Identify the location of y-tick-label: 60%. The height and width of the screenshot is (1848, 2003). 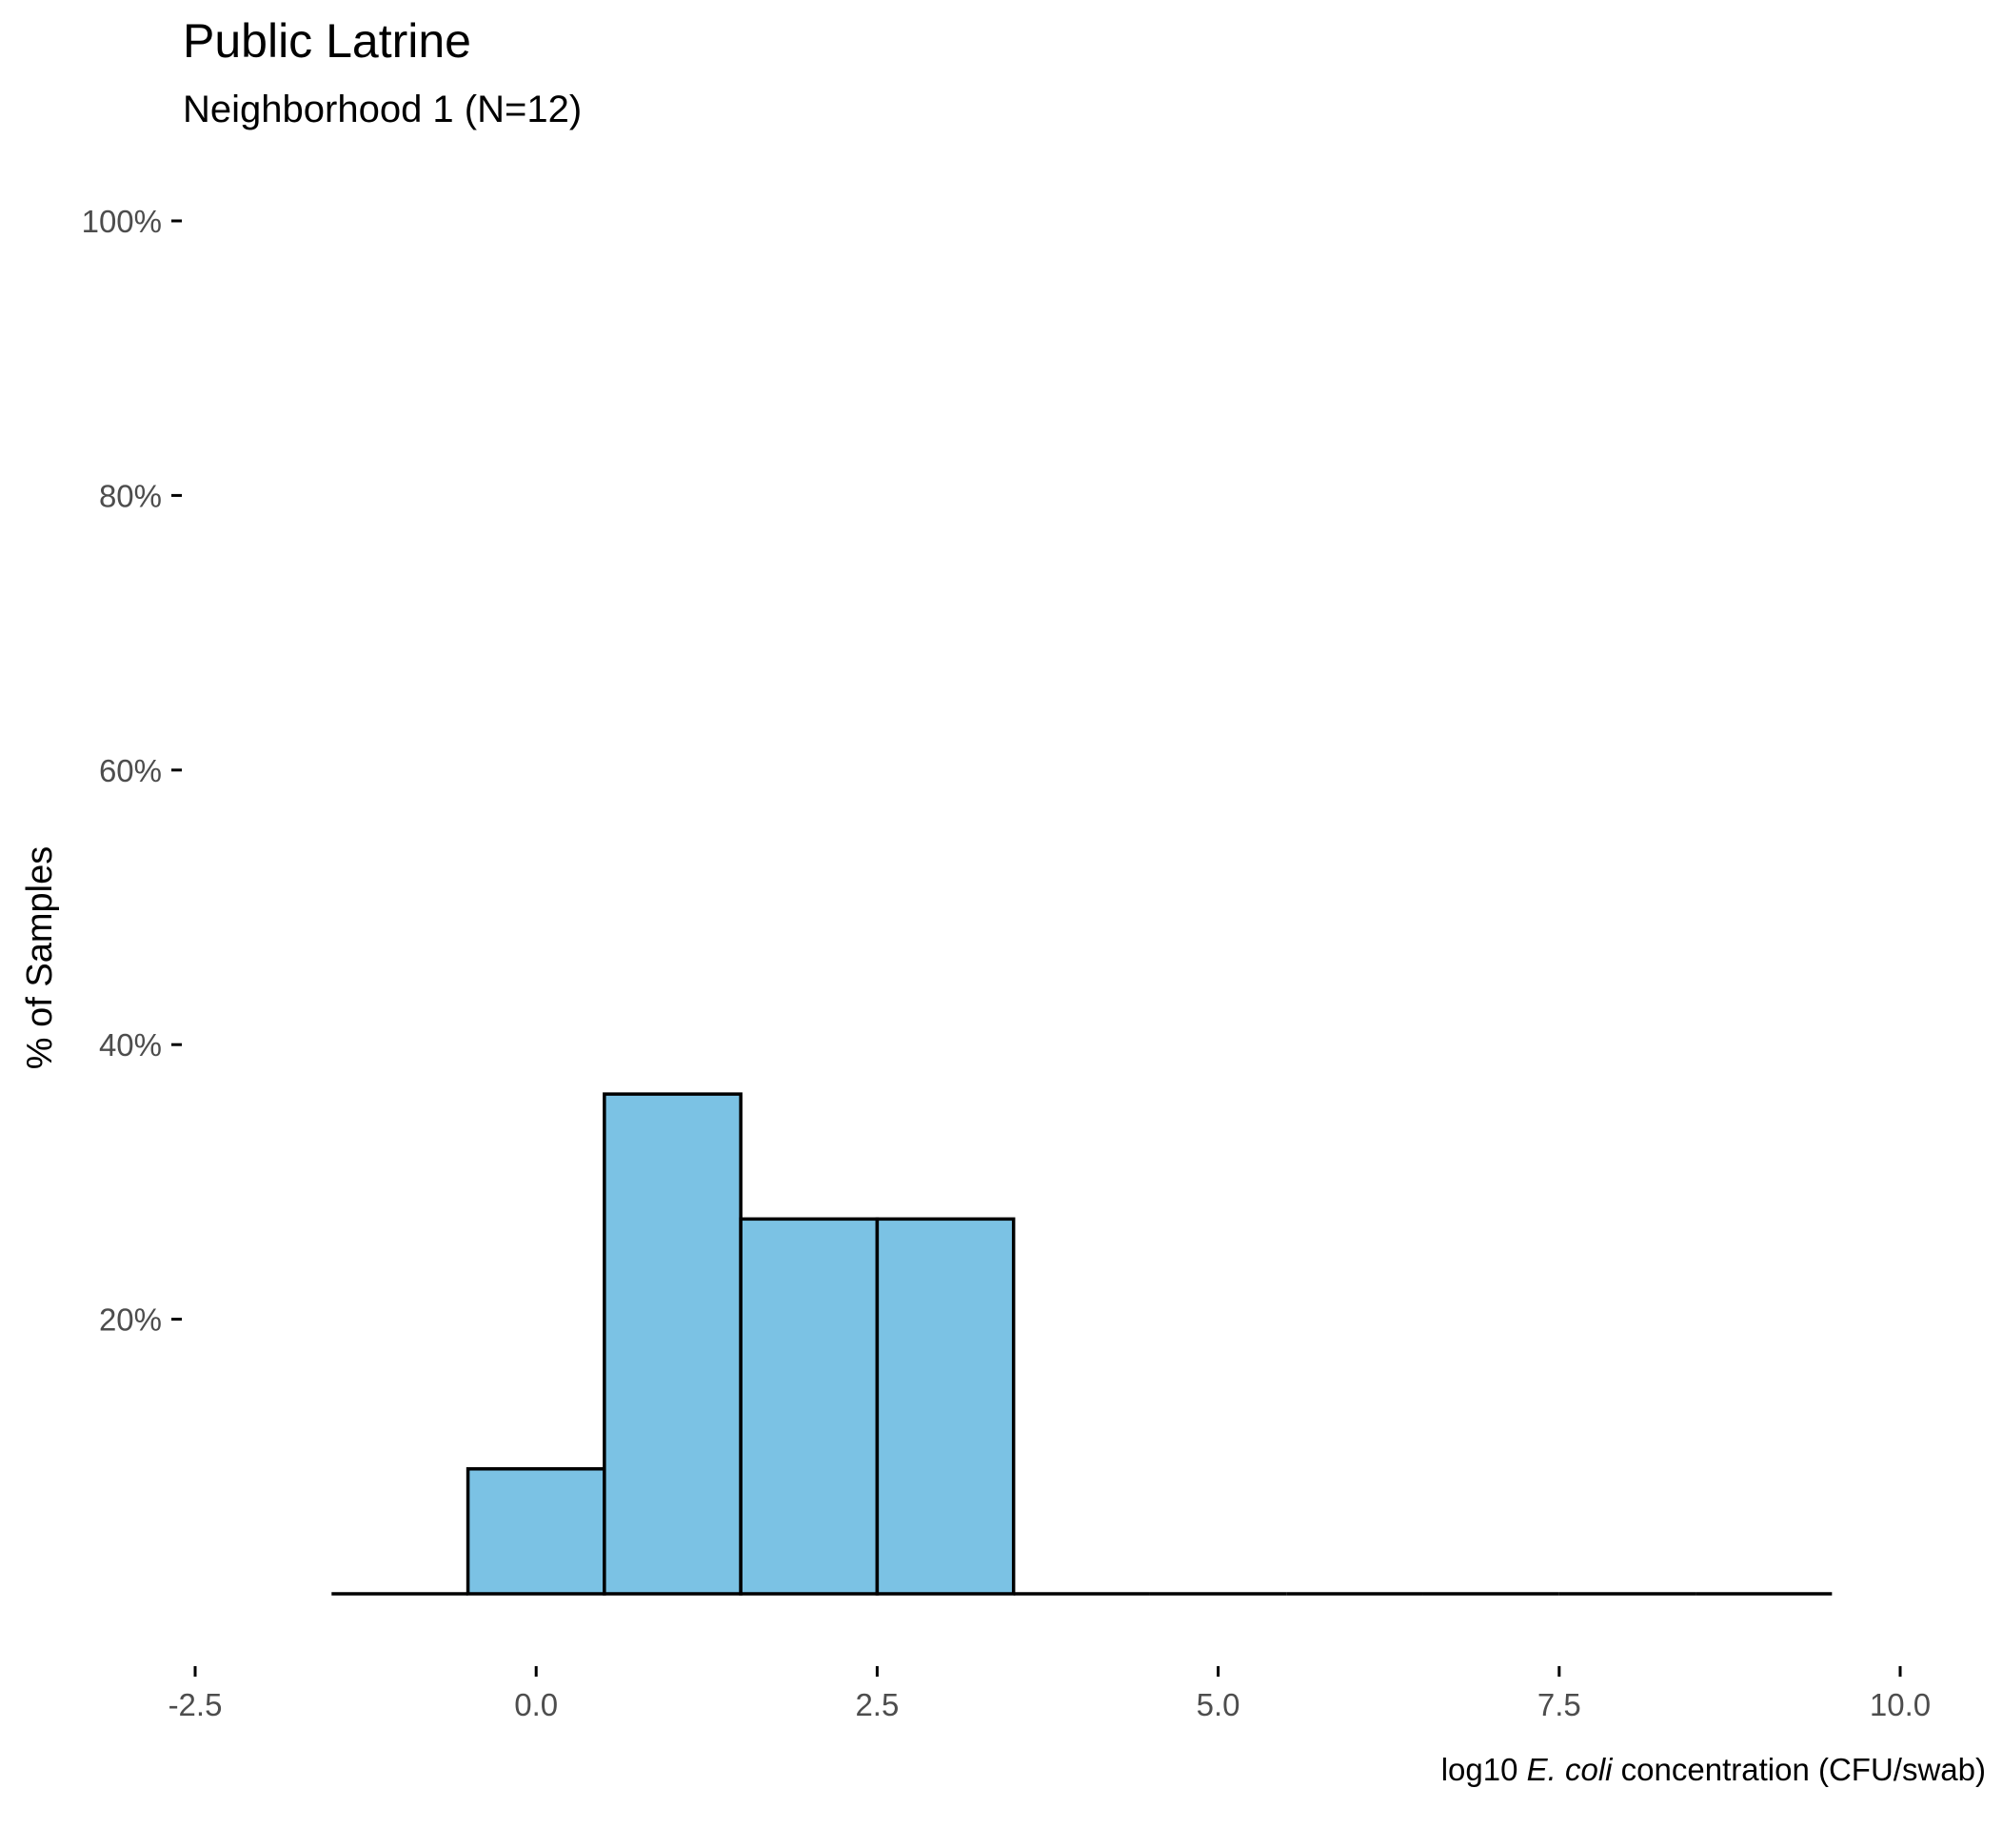
(130, 770).